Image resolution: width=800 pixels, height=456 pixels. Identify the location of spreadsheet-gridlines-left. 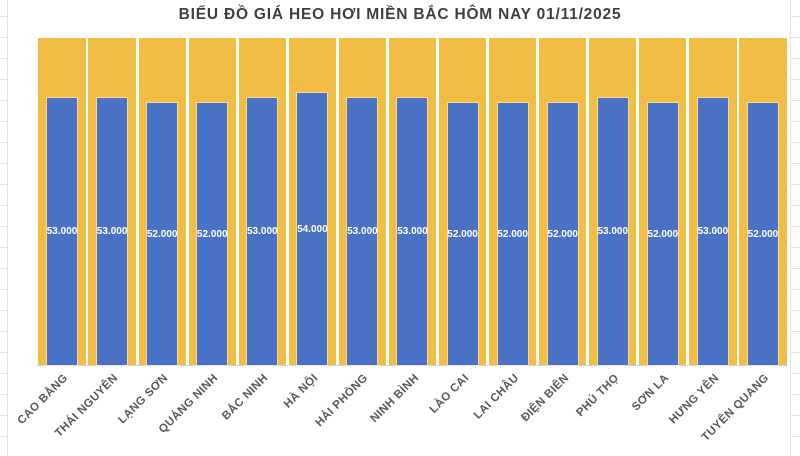
(4, 228).